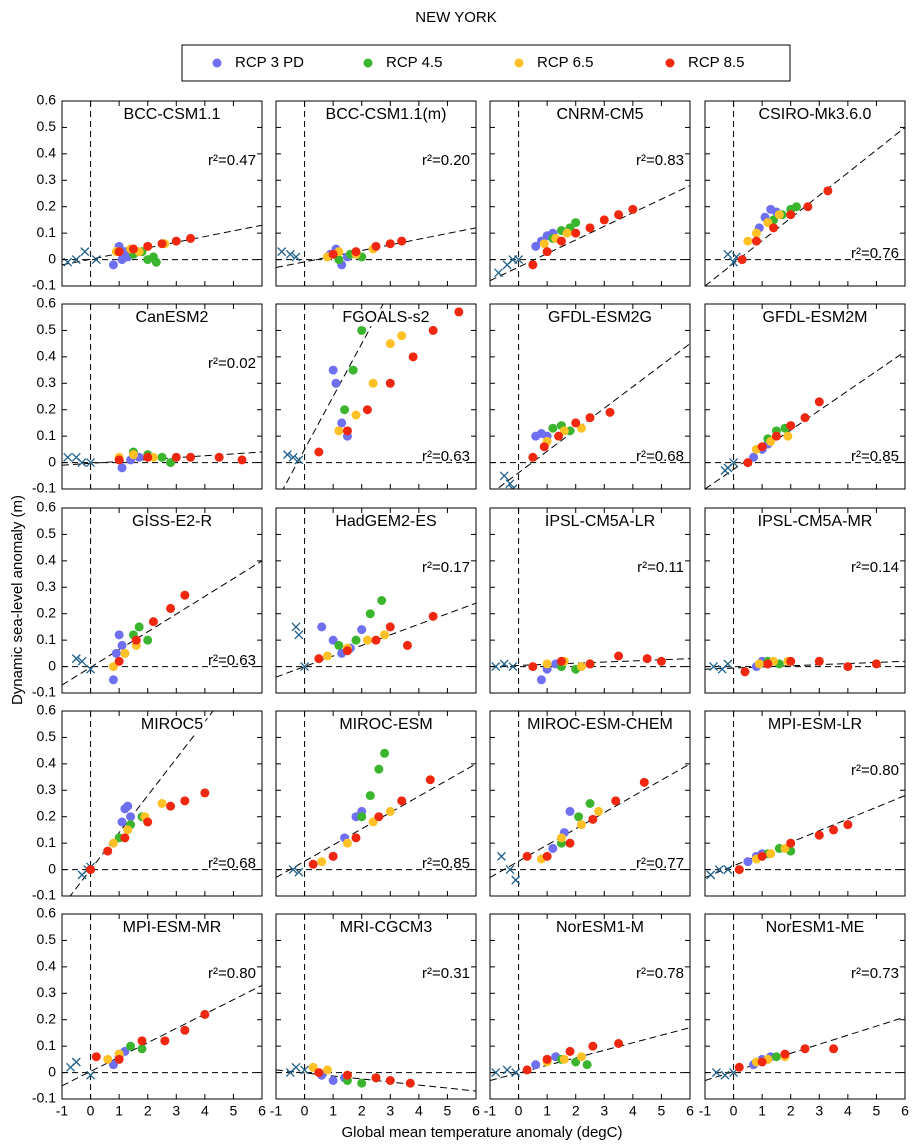 The height and width of the screenshot is (1147, 912). I want to click on y-tick-label: 0, so click(52, 868).